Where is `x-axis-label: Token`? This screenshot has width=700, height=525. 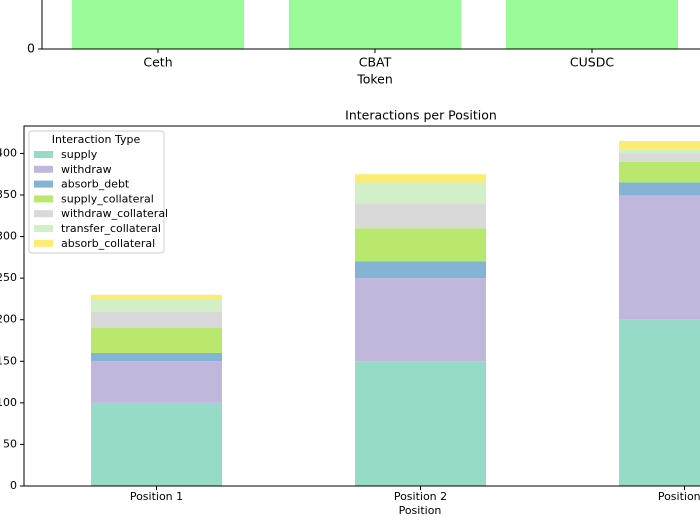
x-axis-label: Token is located at coordinates (374, 79).